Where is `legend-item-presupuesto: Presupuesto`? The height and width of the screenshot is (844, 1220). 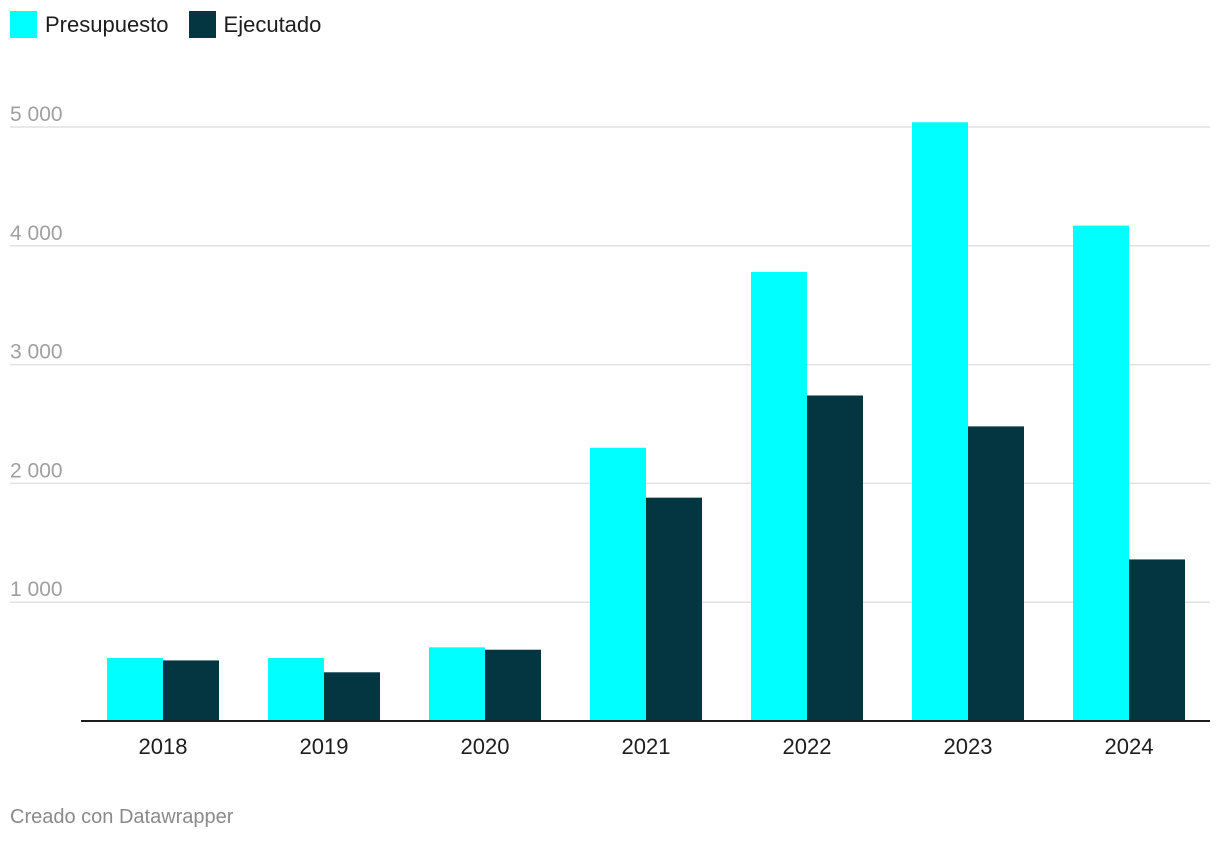 legend-item-presupuesto: Presupuesto is located at coordinates (89, 24).